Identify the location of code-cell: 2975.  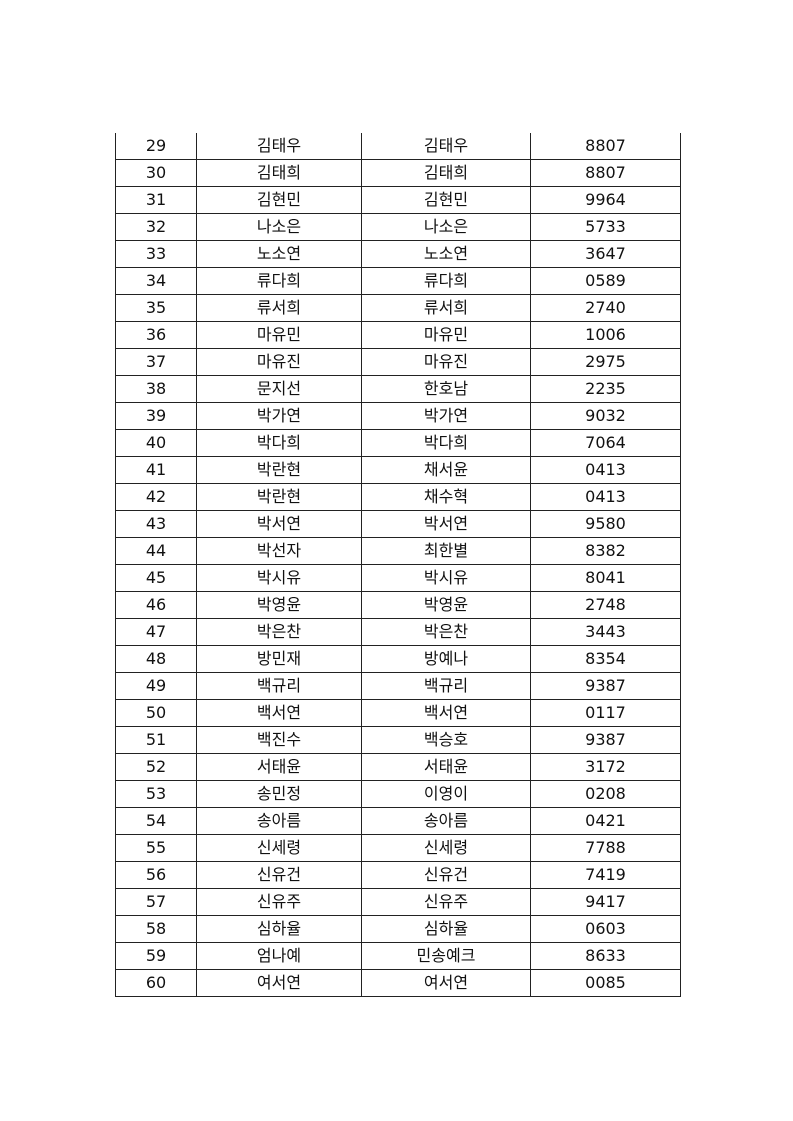
(605, 362).